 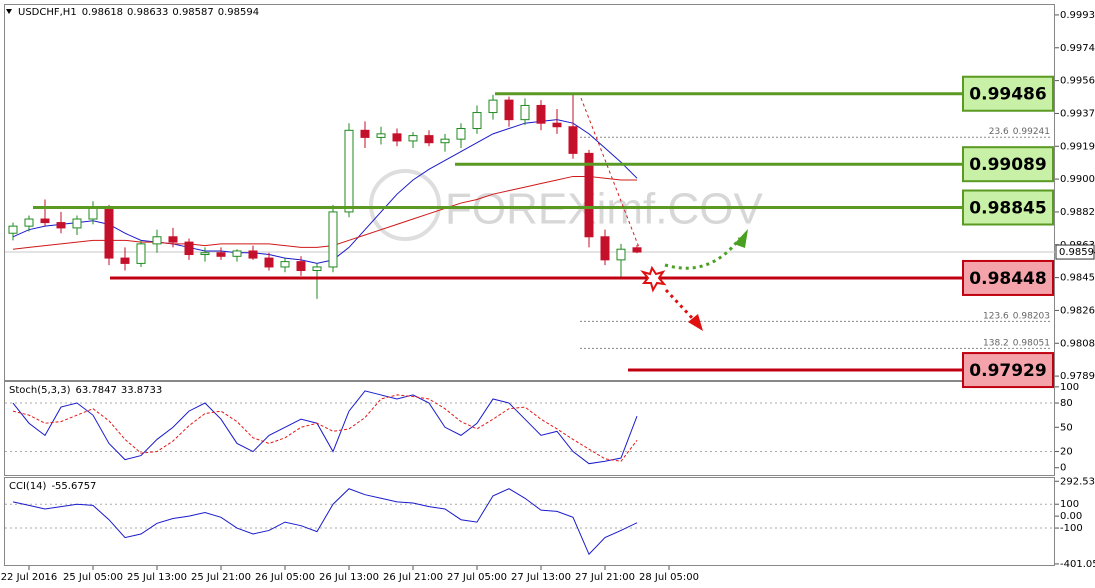 I want to click on cci-header: CCI(14) -55.6757, so click(x=52, y=486).